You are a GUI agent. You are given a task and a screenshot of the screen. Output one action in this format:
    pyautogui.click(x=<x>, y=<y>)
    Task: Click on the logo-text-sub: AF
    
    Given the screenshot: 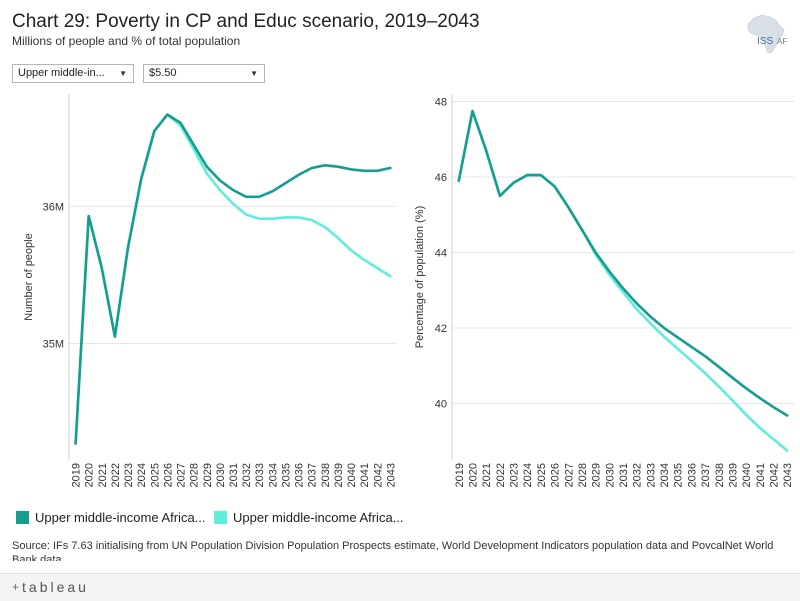 What is the action you would take?
    pyautogui.click(x=782, y=41)
    